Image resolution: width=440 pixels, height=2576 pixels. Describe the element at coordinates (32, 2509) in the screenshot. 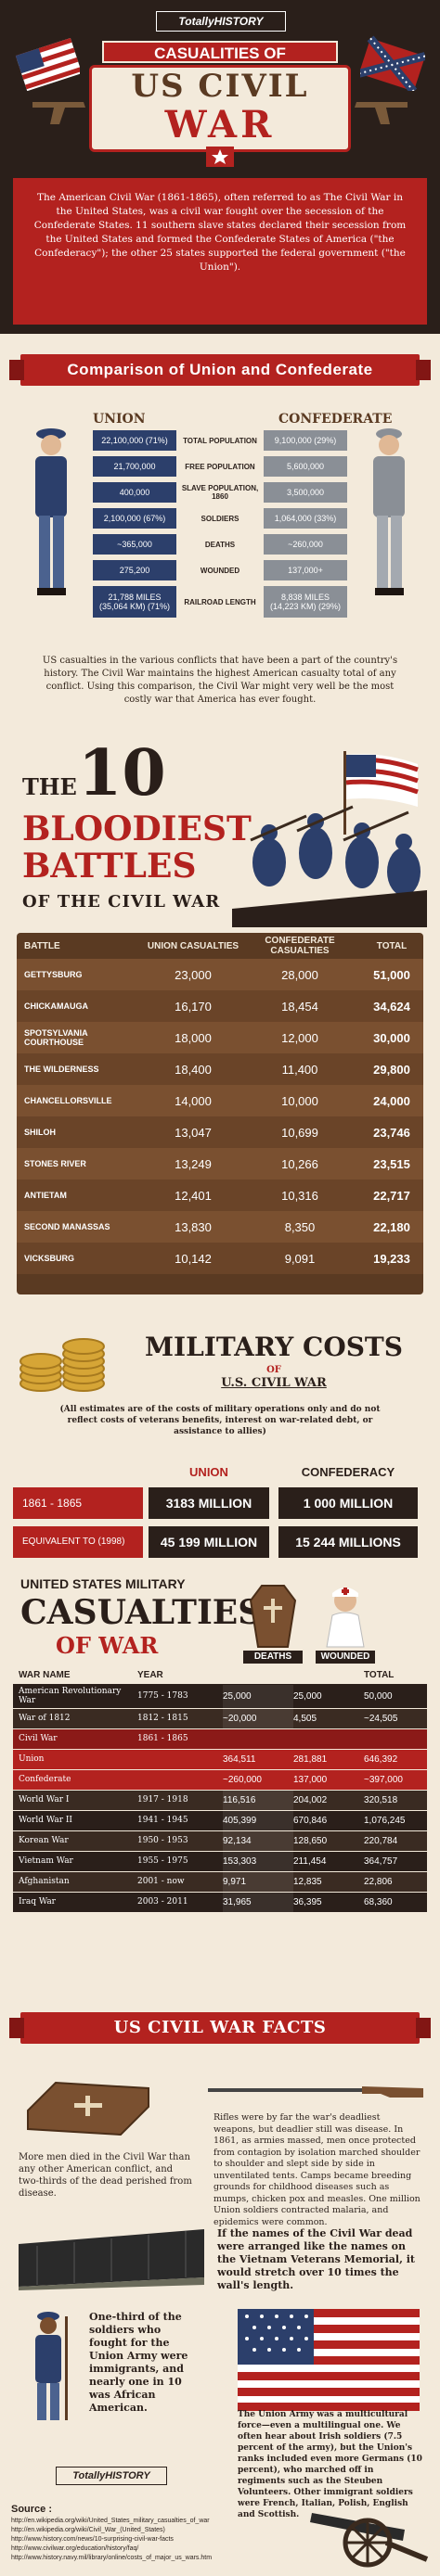

I see `source-label: Source :` at that location.